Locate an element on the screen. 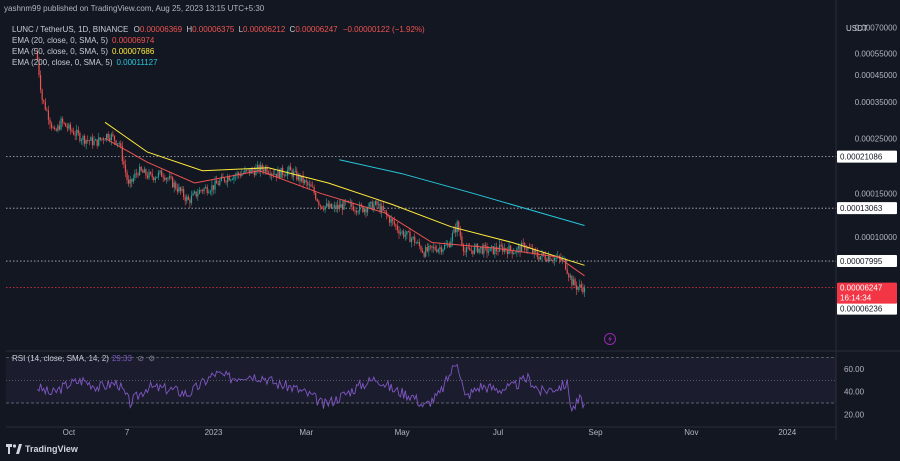 The width and height of the screenshot is (900, 461). price-tick-label: 0.00070000 is located at coordinates (876, 27).